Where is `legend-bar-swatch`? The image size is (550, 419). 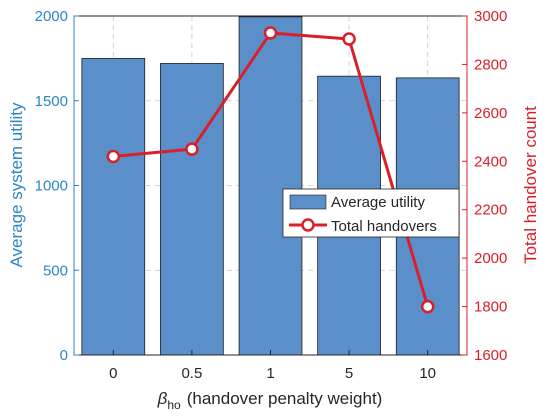
legend-bar-swatch is located at coordinates (308, 202).